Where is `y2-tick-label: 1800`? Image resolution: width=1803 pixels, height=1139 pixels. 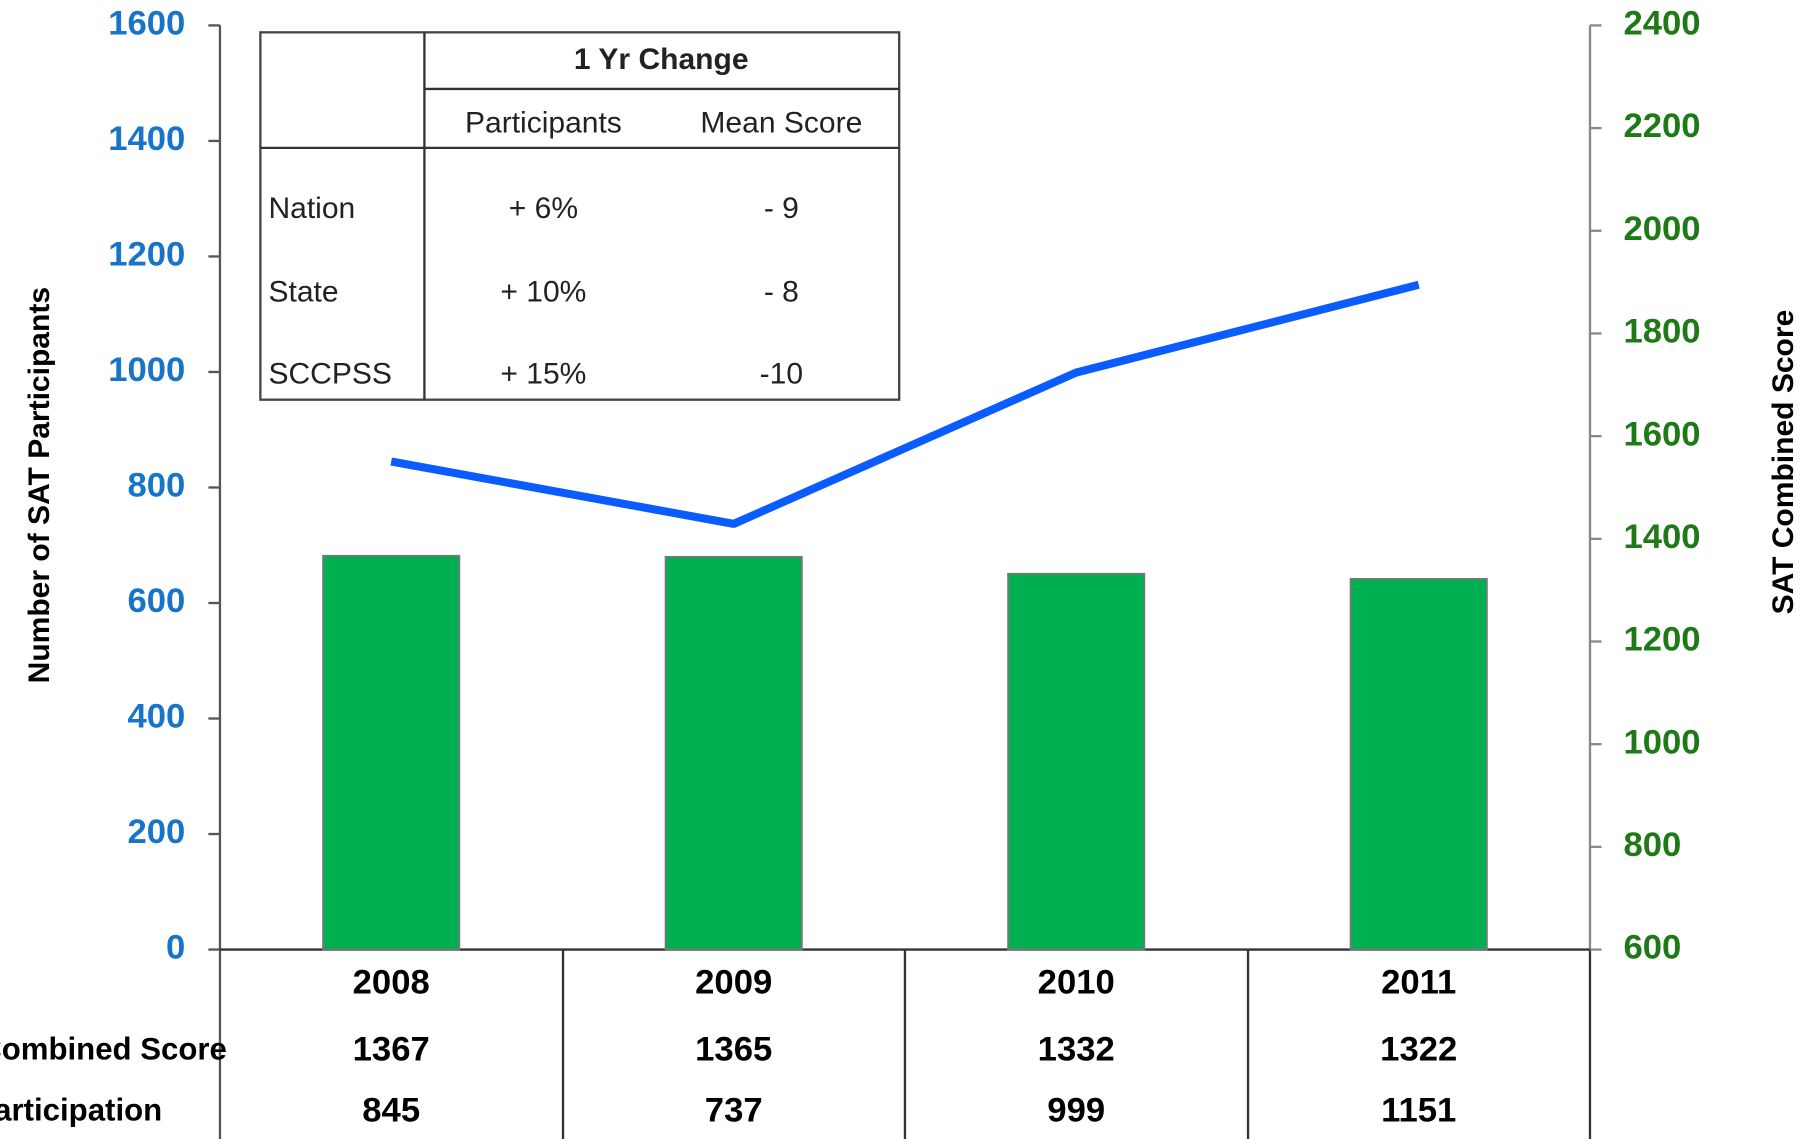
y2-tick-label: 1800 is located at coordinates (1661, 332).